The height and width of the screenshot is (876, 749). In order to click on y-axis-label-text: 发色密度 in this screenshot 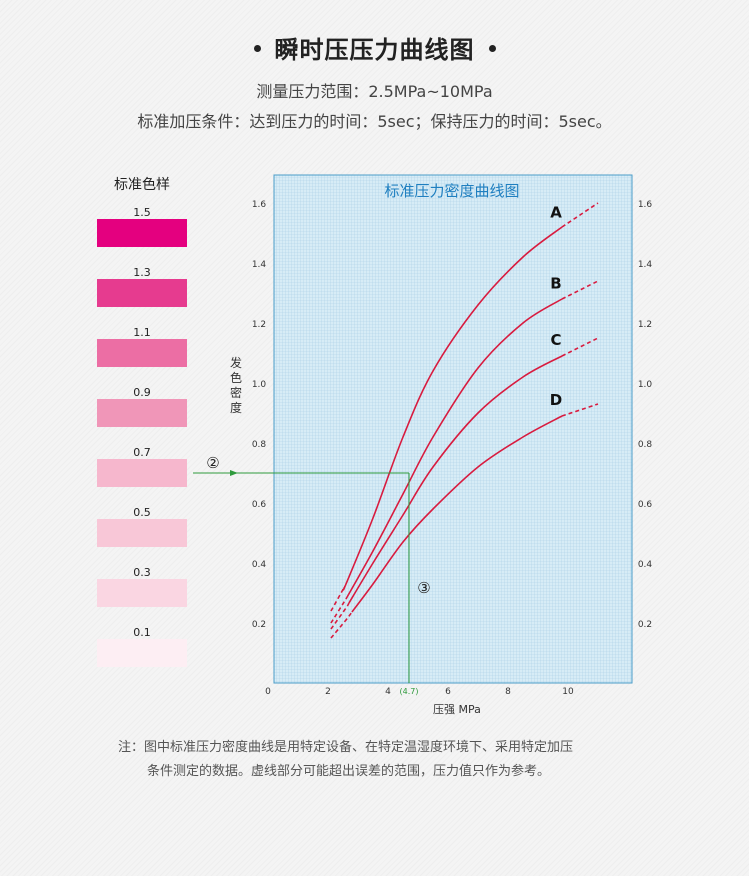, I will do `click(236, 386)`.